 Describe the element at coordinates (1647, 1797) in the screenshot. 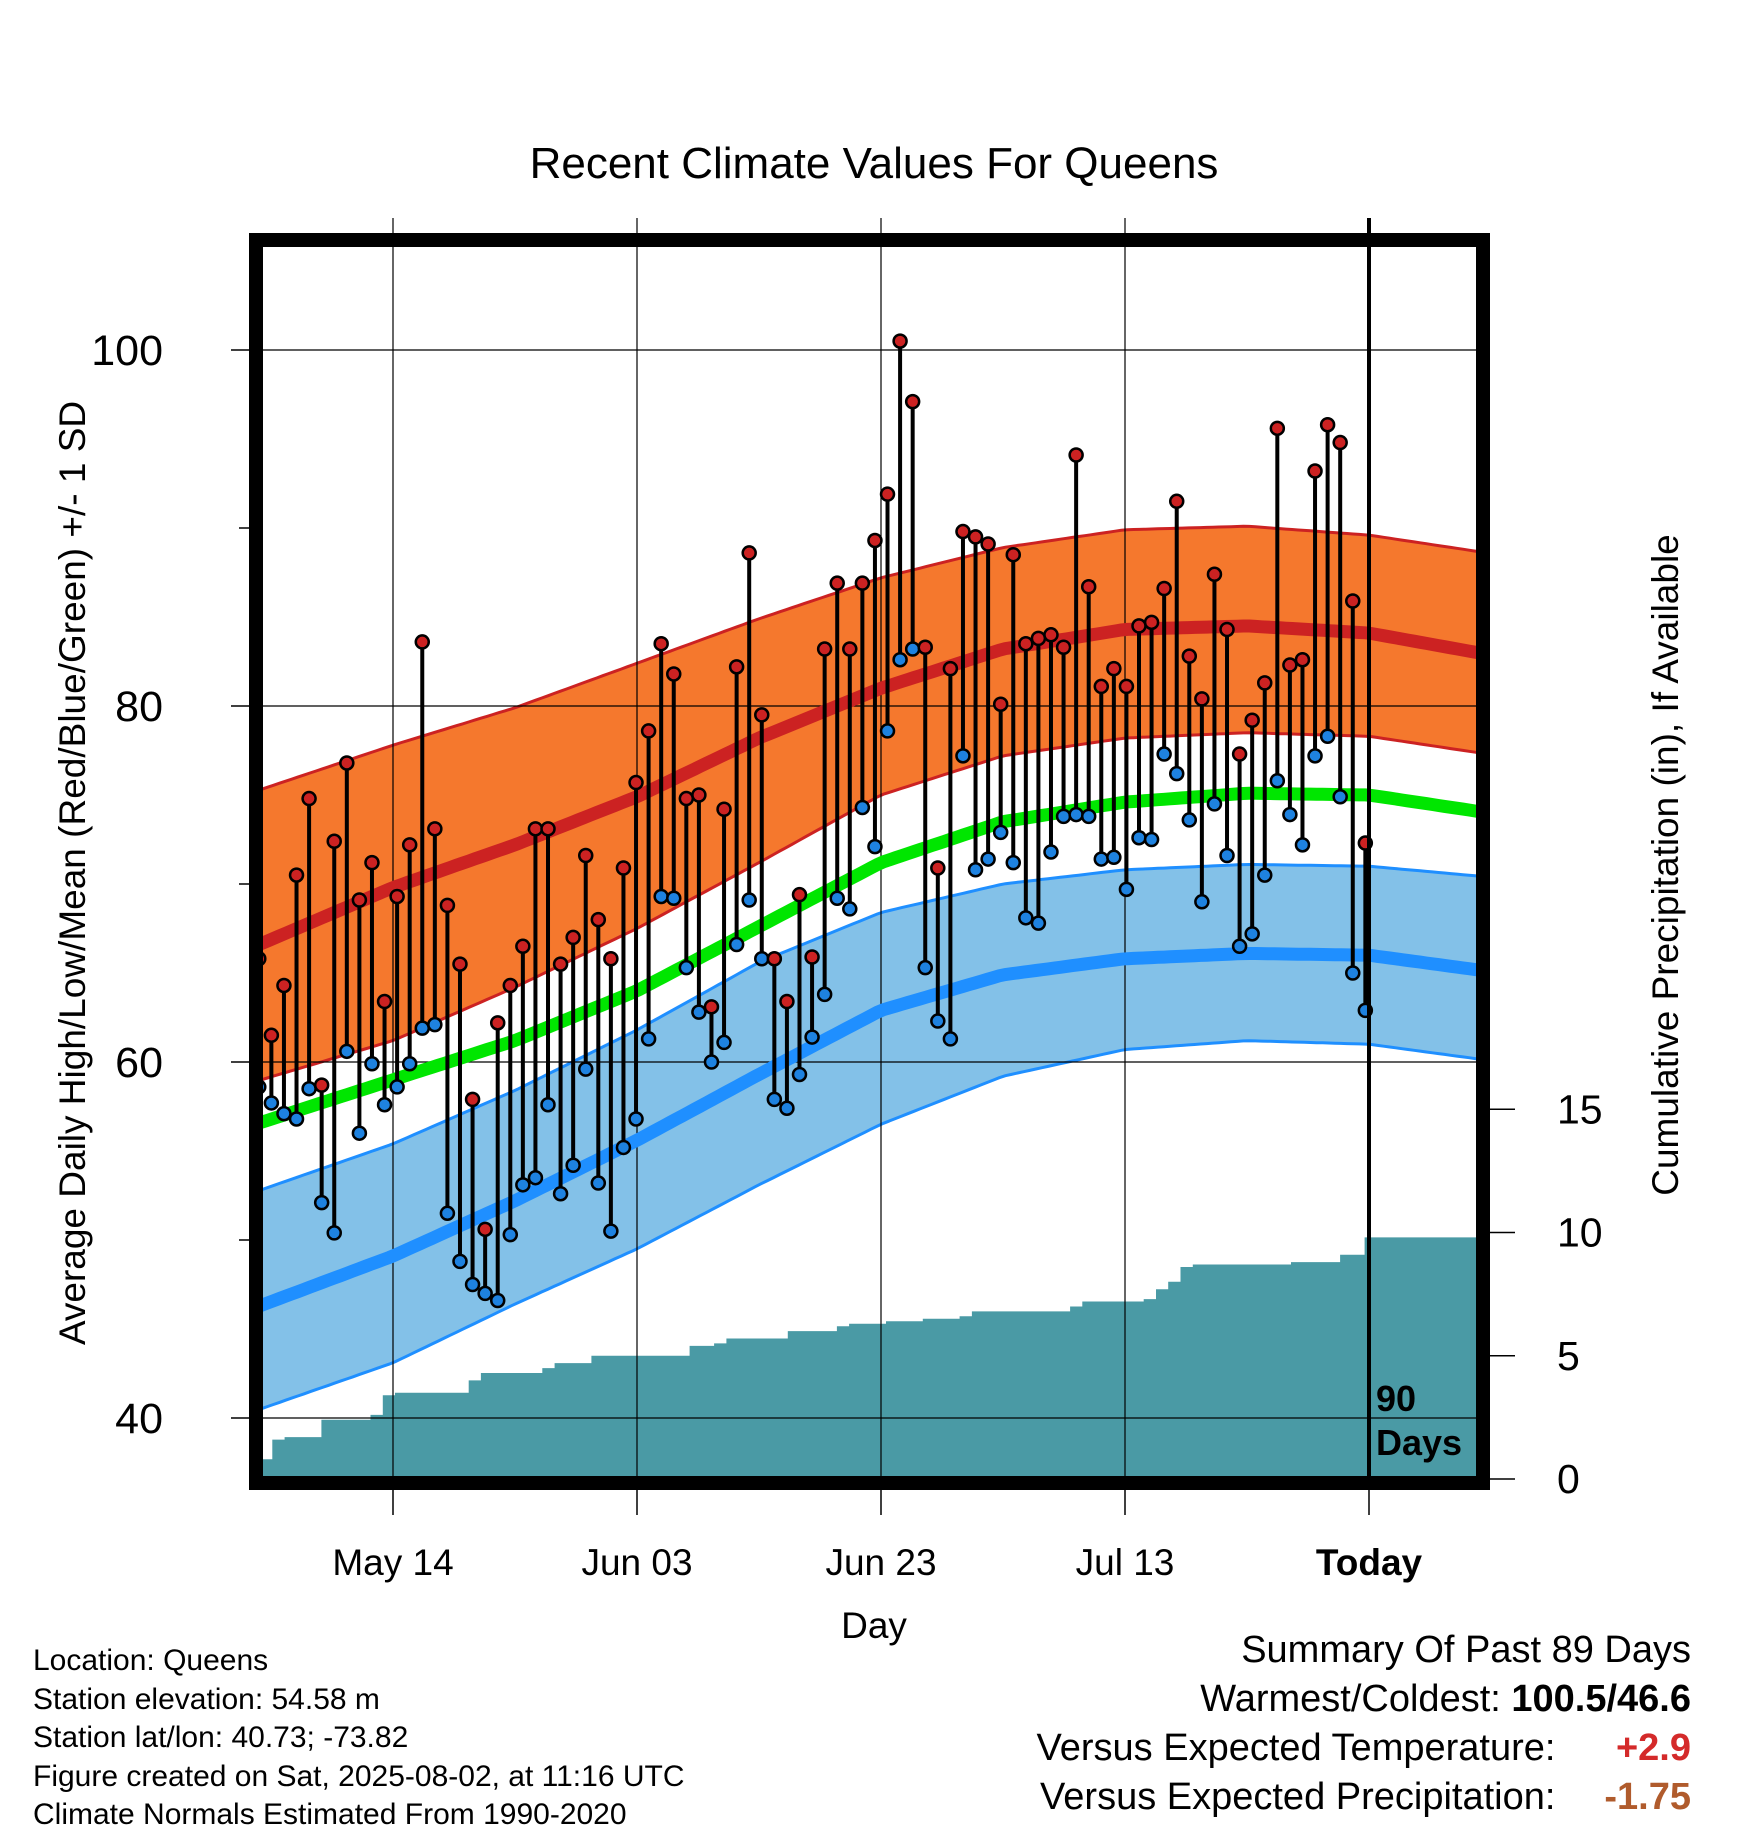

I see `precip-anomaly-value: -1.75` at that location.